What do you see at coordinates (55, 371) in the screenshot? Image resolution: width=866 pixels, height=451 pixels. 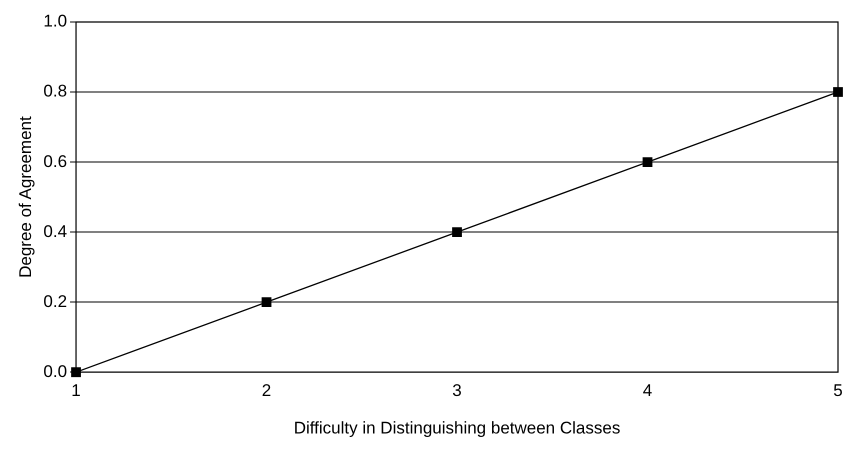 I see `y-tick-label: 0.0` at bounding box center [55, 371].